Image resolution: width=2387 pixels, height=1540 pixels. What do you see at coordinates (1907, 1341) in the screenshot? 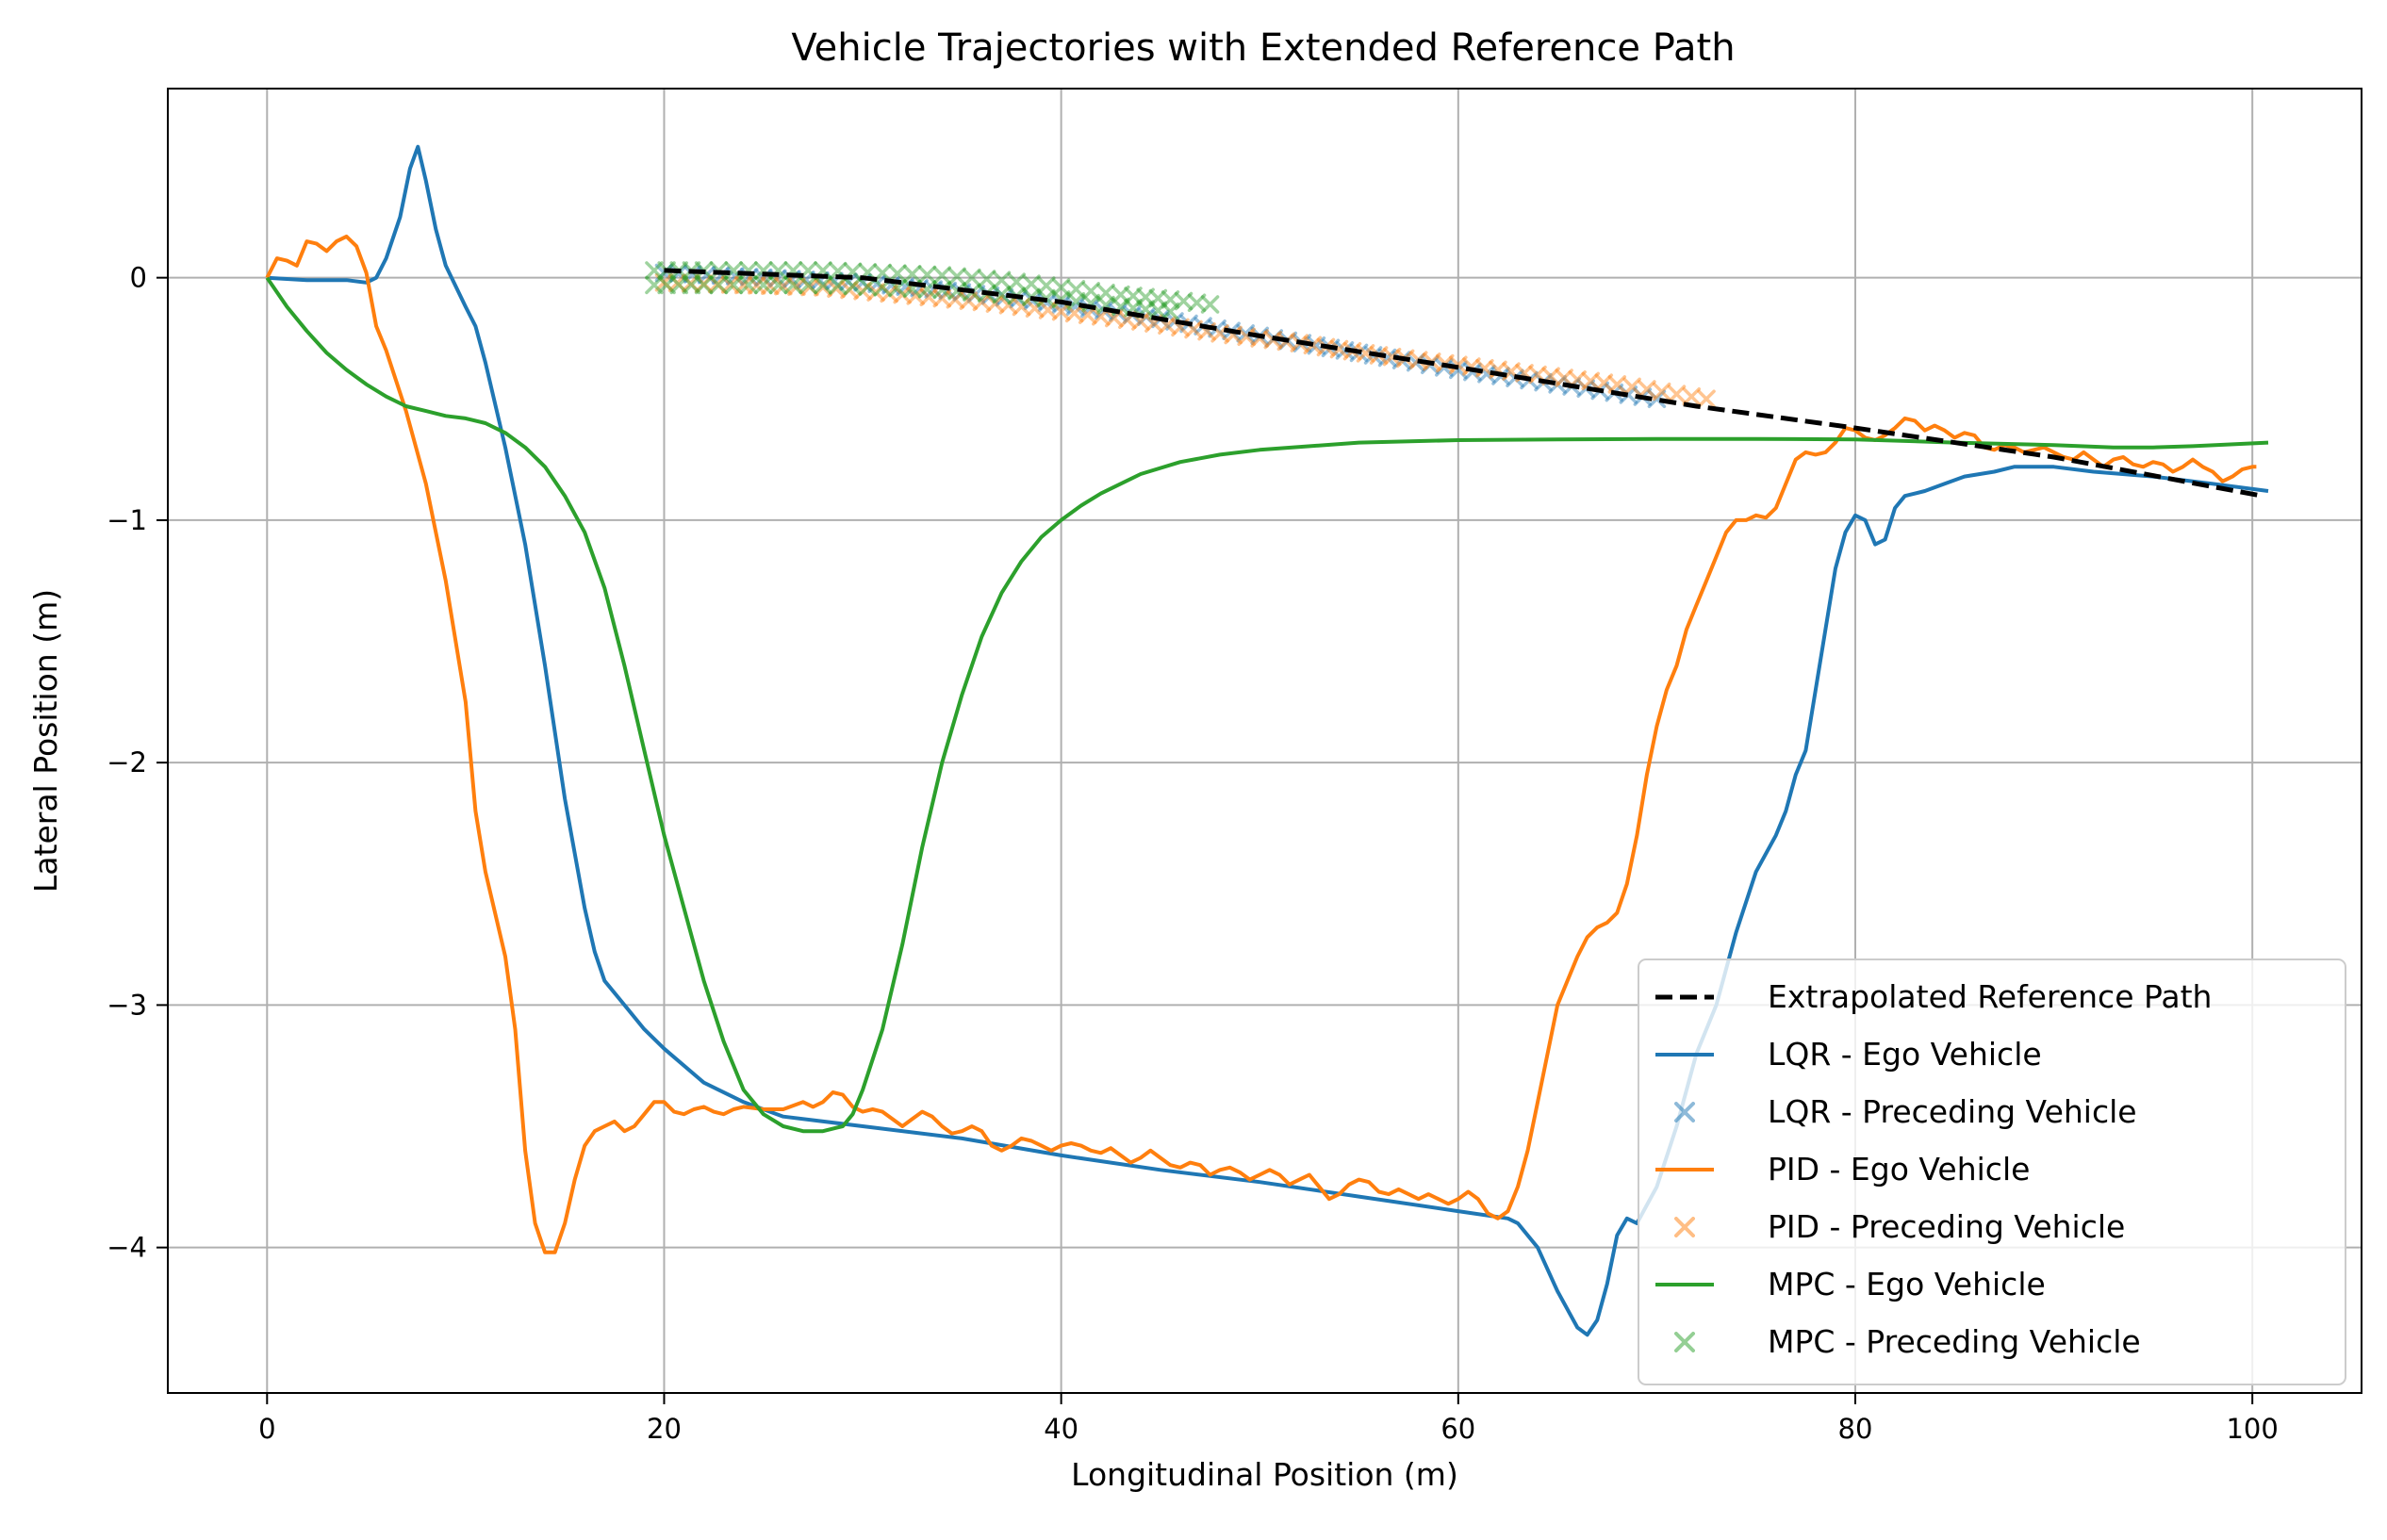
I see `legend-item: MPC - Preceding Vehicle` at bounding box center [1907, 1341].